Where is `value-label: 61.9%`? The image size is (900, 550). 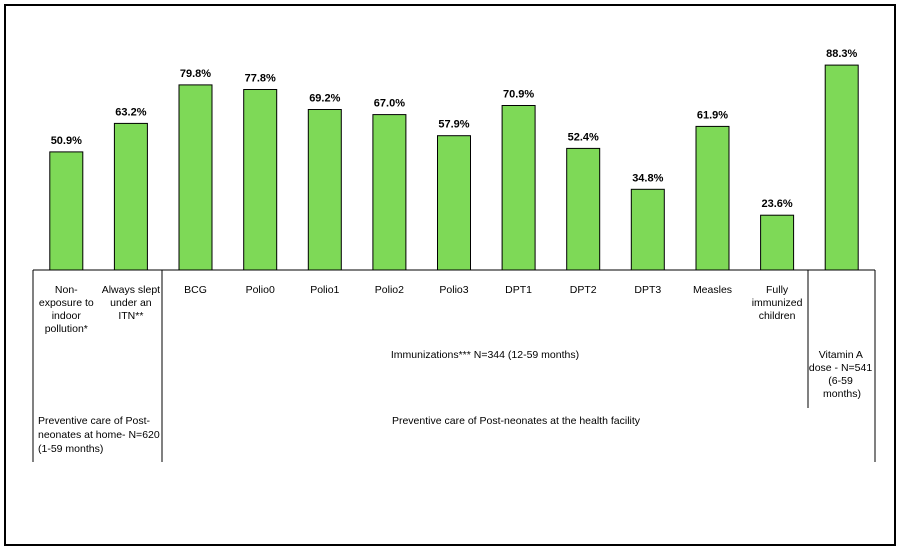 value-label: 61.9% is located at coordinates (712, 115).